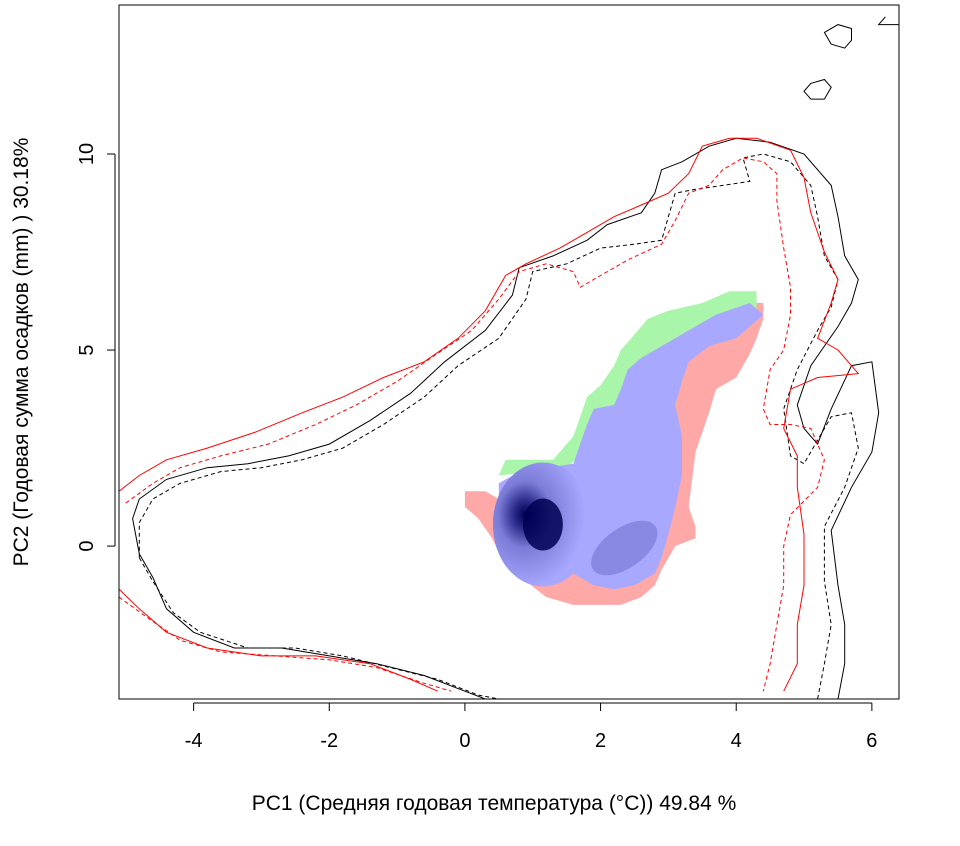  What do you see at coordinates (464, 741) in the screenshot?
I see `x-tick-label: 0` at bounding box center [464, 741].